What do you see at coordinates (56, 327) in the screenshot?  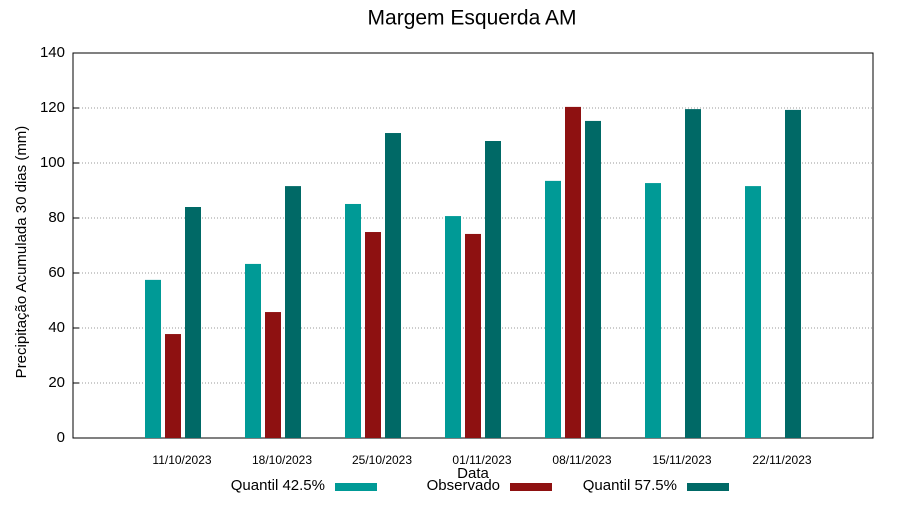 I see `y-tick-label: 40` at bounding box center [56, 327].